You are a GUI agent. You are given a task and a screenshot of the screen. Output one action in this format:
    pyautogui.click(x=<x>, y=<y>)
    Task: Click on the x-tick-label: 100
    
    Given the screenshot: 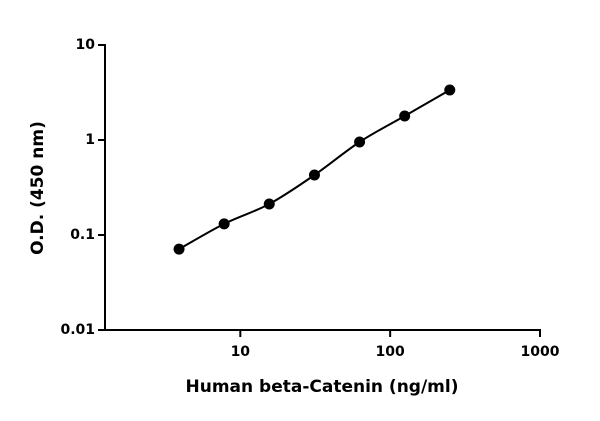 What is the action you would take?
    pyautogui.click(x=390, y=352)
    